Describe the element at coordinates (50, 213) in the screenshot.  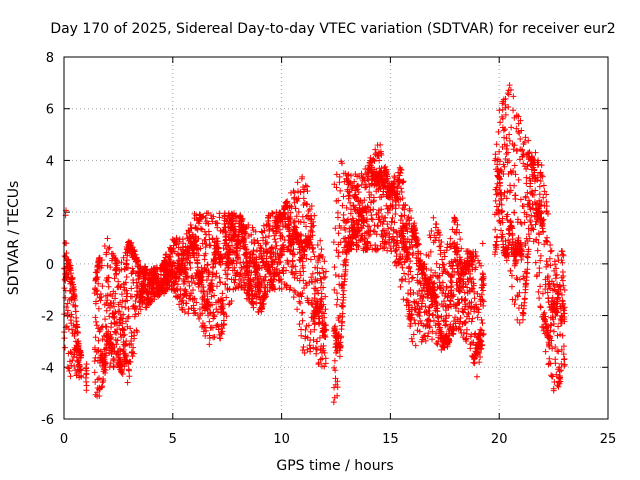
I see `y-tick-label: 2` at that location.